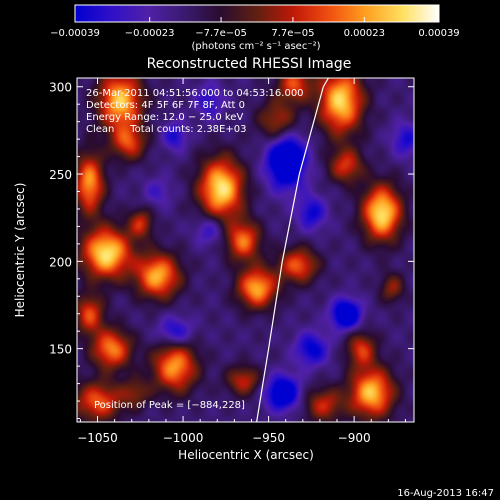  I want to click on y-tick-label: 200, so click(60, 262).